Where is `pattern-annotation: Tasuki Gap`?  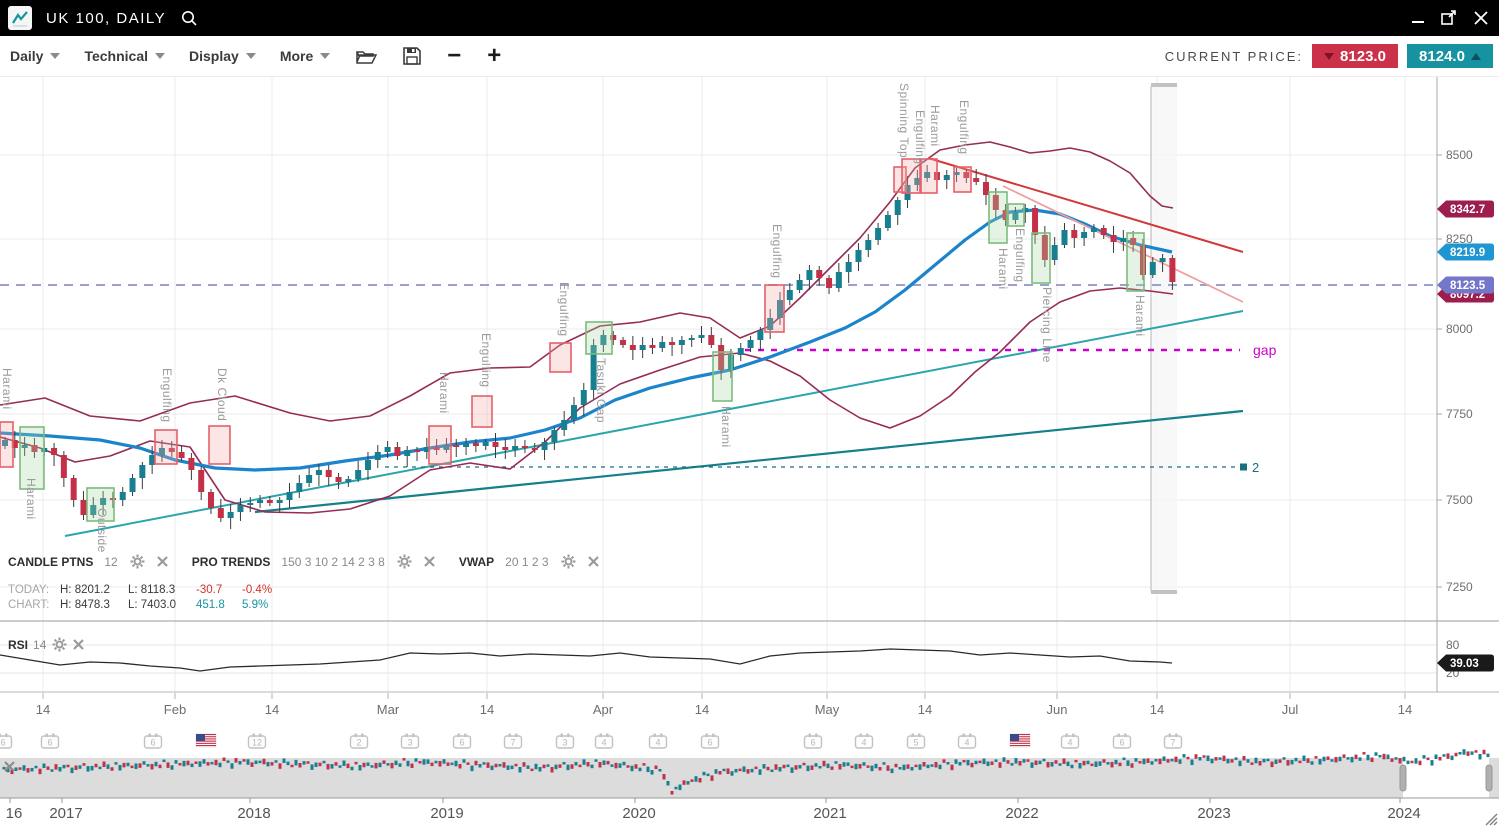
pattern-annotation: Tasuki Gap is located at coordinates (601, 390).